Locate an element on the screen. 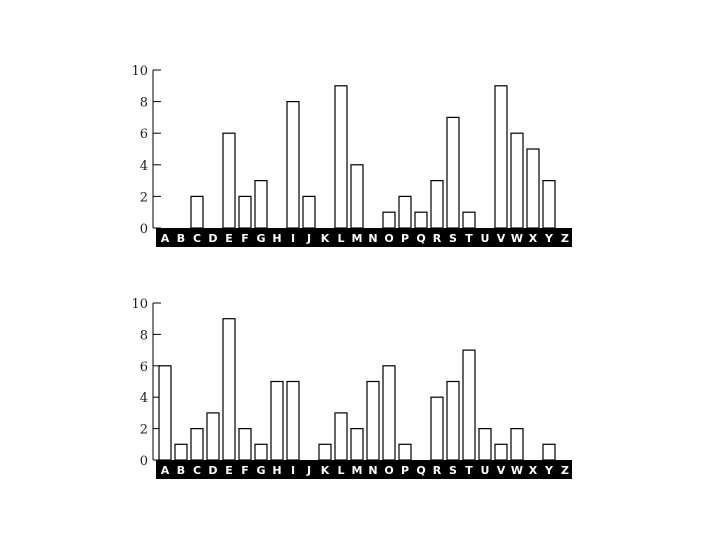 The width and height of the screenshot is (720, 540). bar-M is located at coordinates (357, 444).